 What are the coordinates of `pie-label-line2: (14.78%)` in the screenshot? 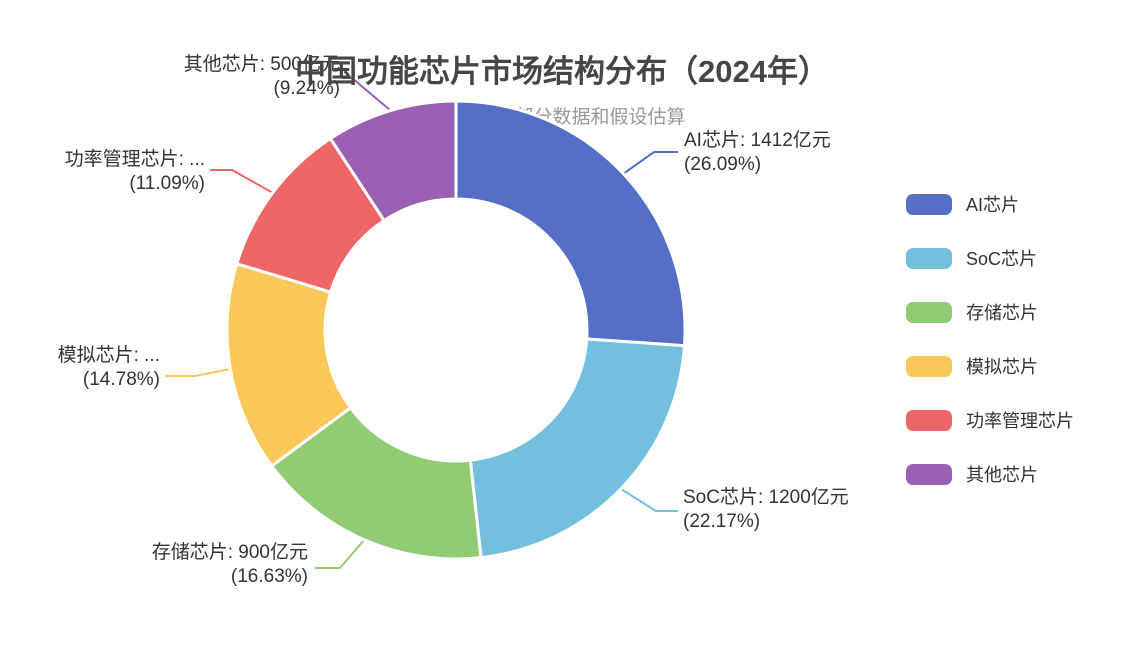 It's located at (121, 379).